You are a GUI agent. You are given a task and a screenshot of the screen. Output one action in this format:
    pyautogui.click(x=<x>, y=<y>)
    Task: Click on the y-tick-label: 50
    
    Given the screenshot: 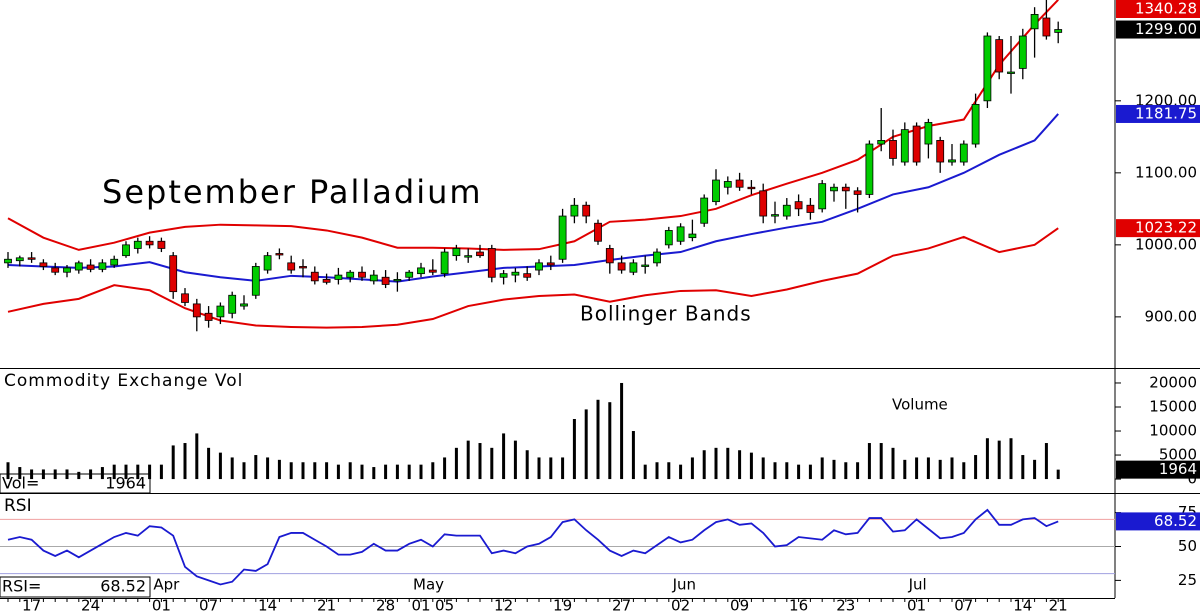 What is the action you would take?
    pyautogui.click(x=1187, y=546)
    